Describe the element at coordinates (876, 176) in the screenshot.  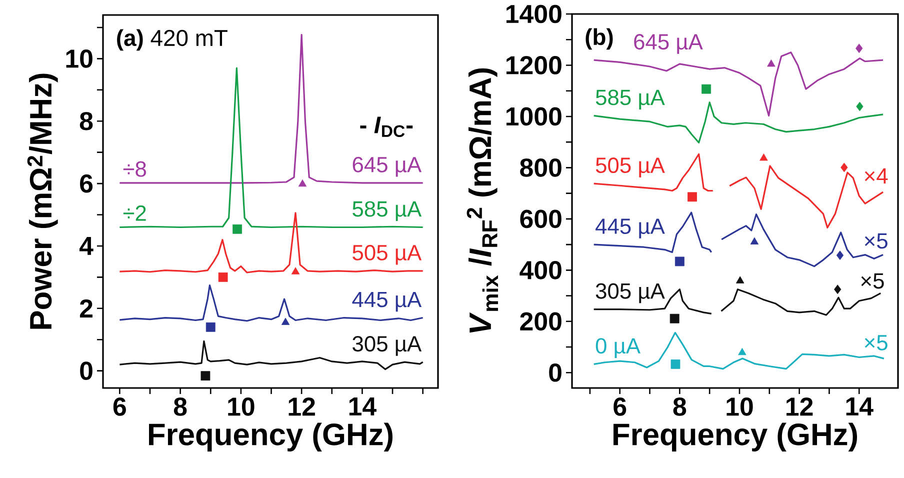
I see `annotation: ×4` at that location.